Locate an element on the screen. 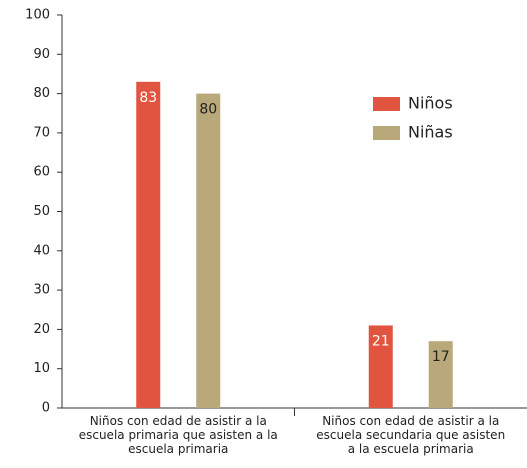  legend-label: Niñas is located at coordinates (430, 132).